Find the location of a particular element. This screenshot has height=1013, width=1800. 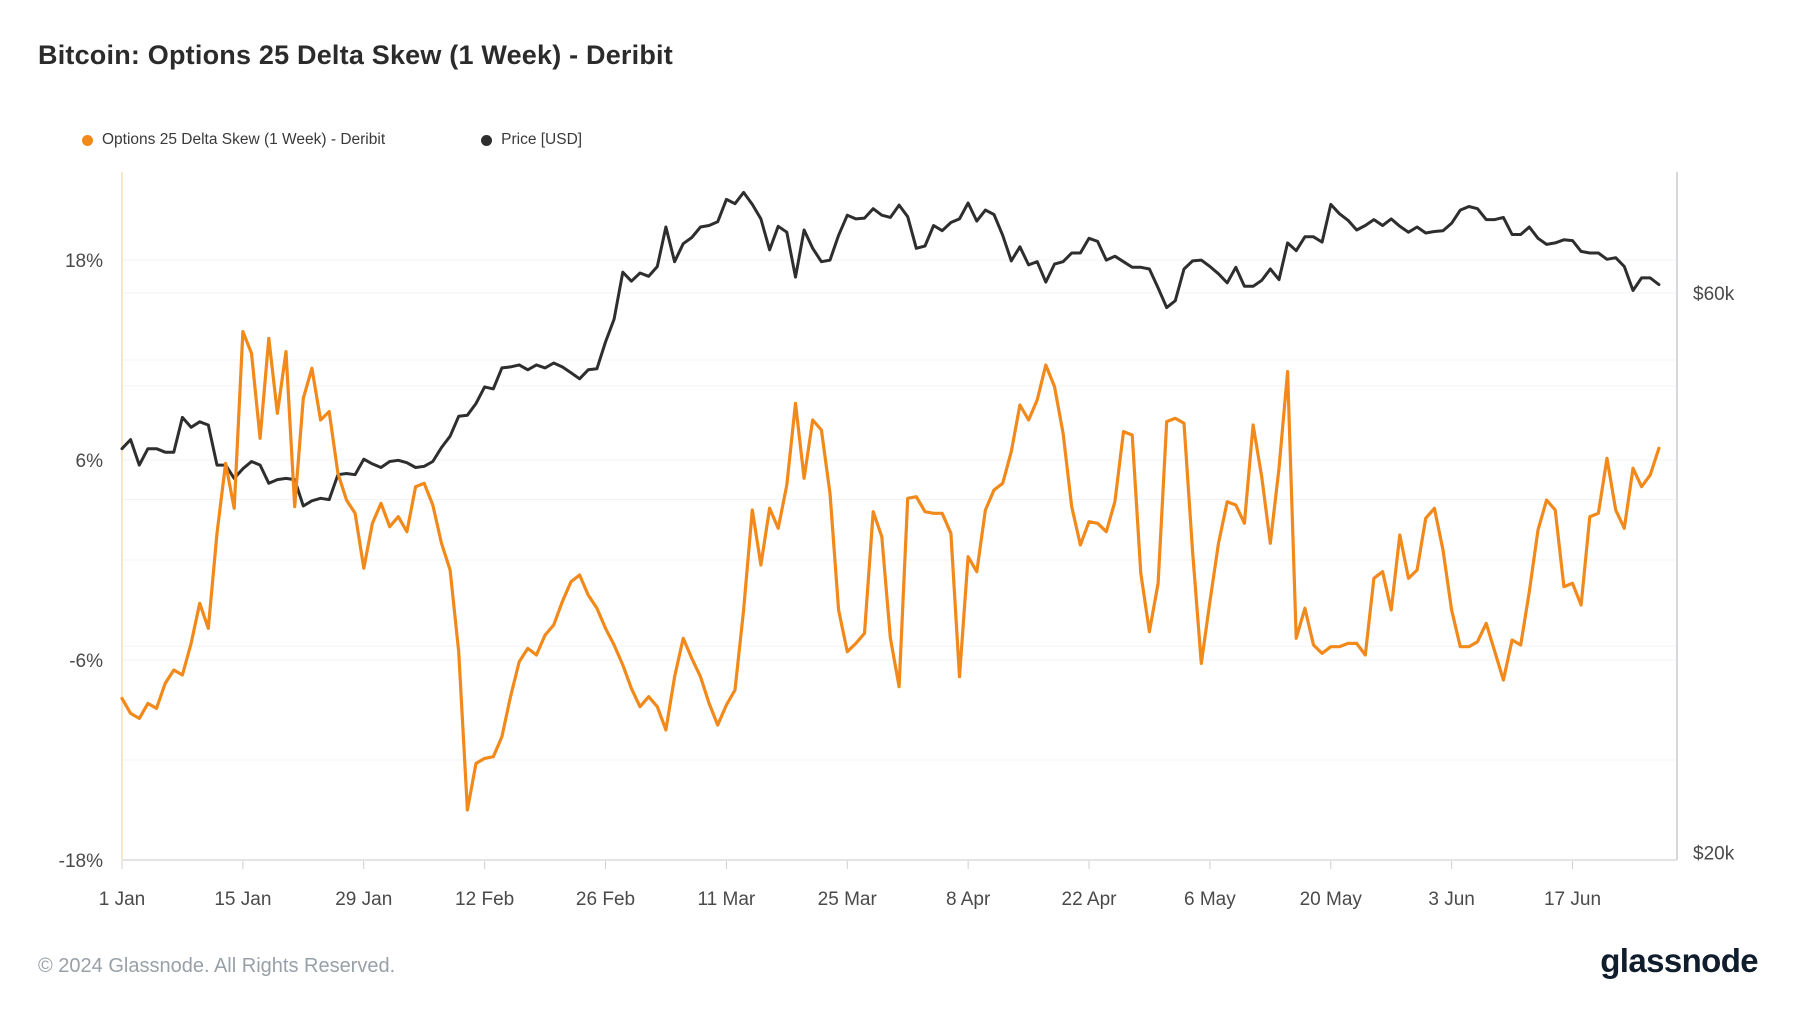

legend-item-skew: Options 25 Delta Skew (1 Week) - Deribit is located at coordinates (233, 140).